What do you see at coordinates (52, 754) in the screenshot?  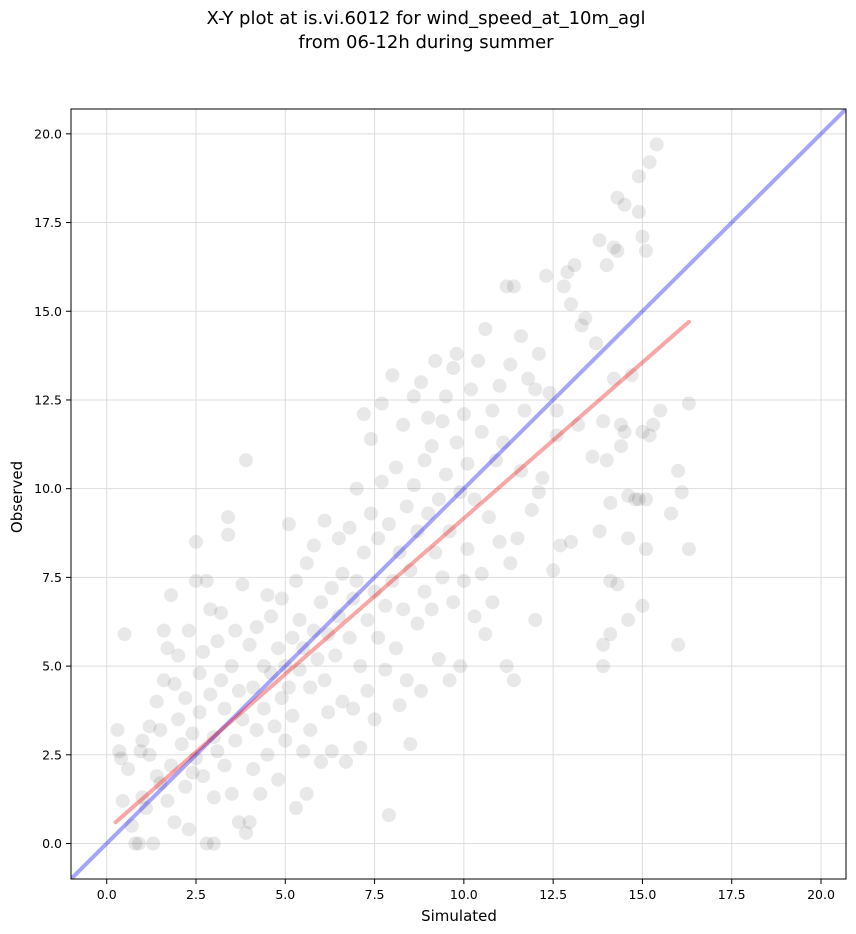 I see `y-tick-label: 2.5` at bounding box center [52, 754].